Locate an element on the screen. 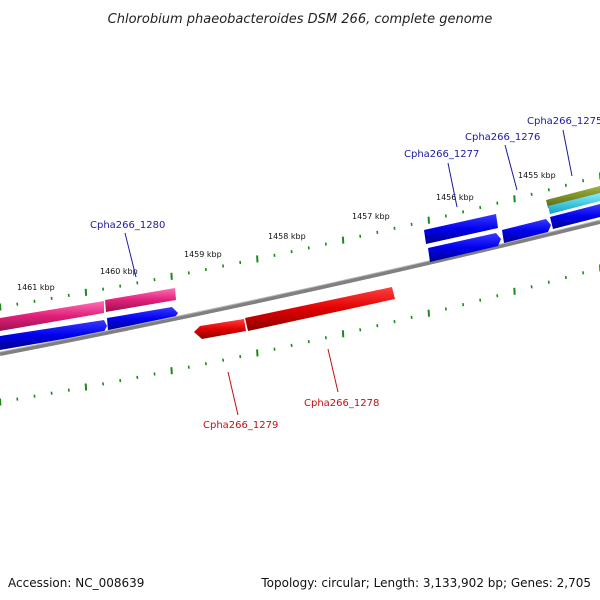 This screenshot has width=600, height=600. scale-label: 1455 kbp is located at coordinates (537, 175).